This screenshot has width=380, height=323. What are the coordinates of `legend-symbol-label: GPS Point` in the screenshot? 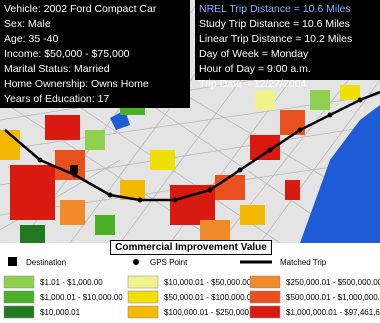 It's located at (169, 262).